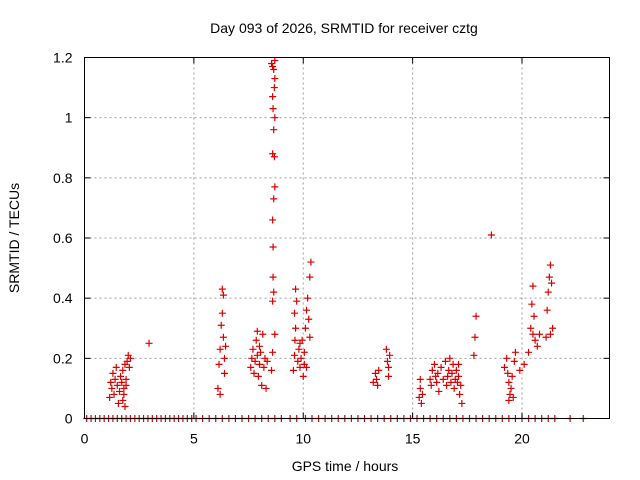 The image size is (640, 480). I want to click on y-axis-label: SRMTID / TECUs, so click(14, 238).